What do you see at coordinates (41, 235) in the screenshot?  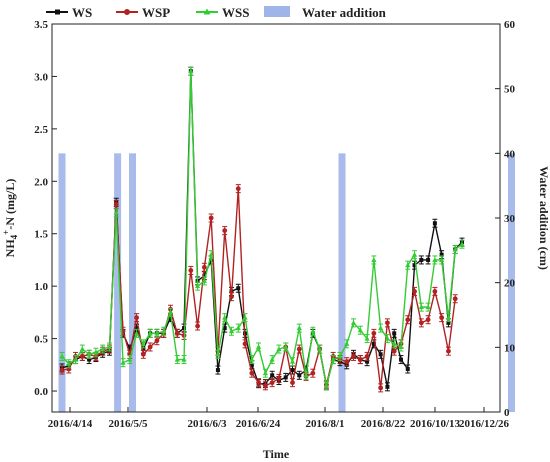 I see `left-tick-label: 1.5` at bounding box center [41, 235].